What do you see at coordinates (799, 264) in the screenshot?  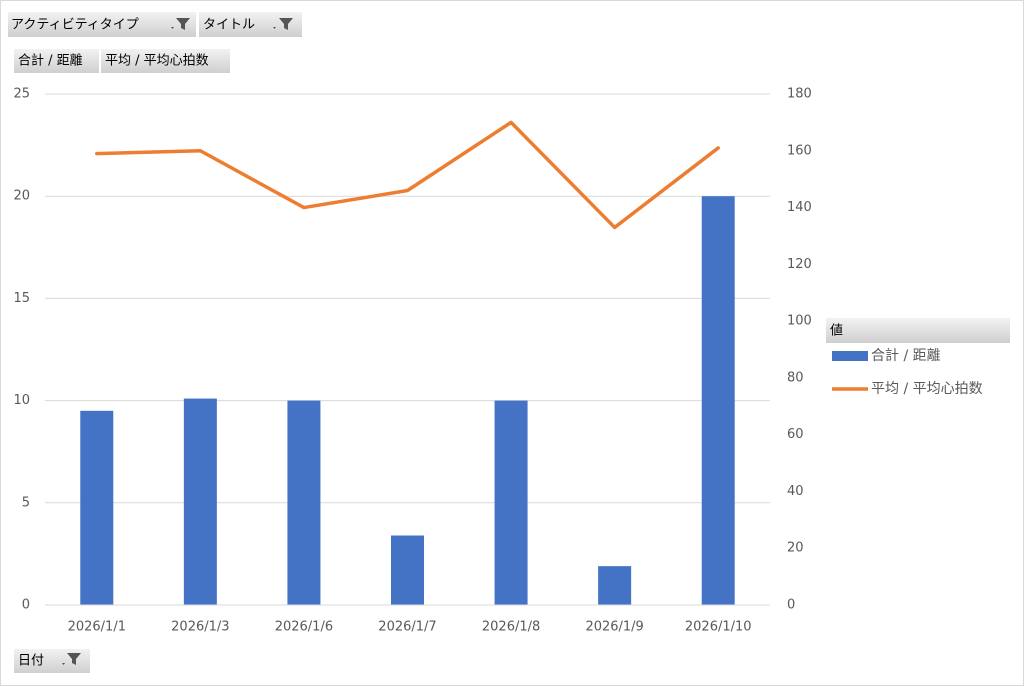 I see `y2-tick-label: 120` at bounding box center [799, 264].